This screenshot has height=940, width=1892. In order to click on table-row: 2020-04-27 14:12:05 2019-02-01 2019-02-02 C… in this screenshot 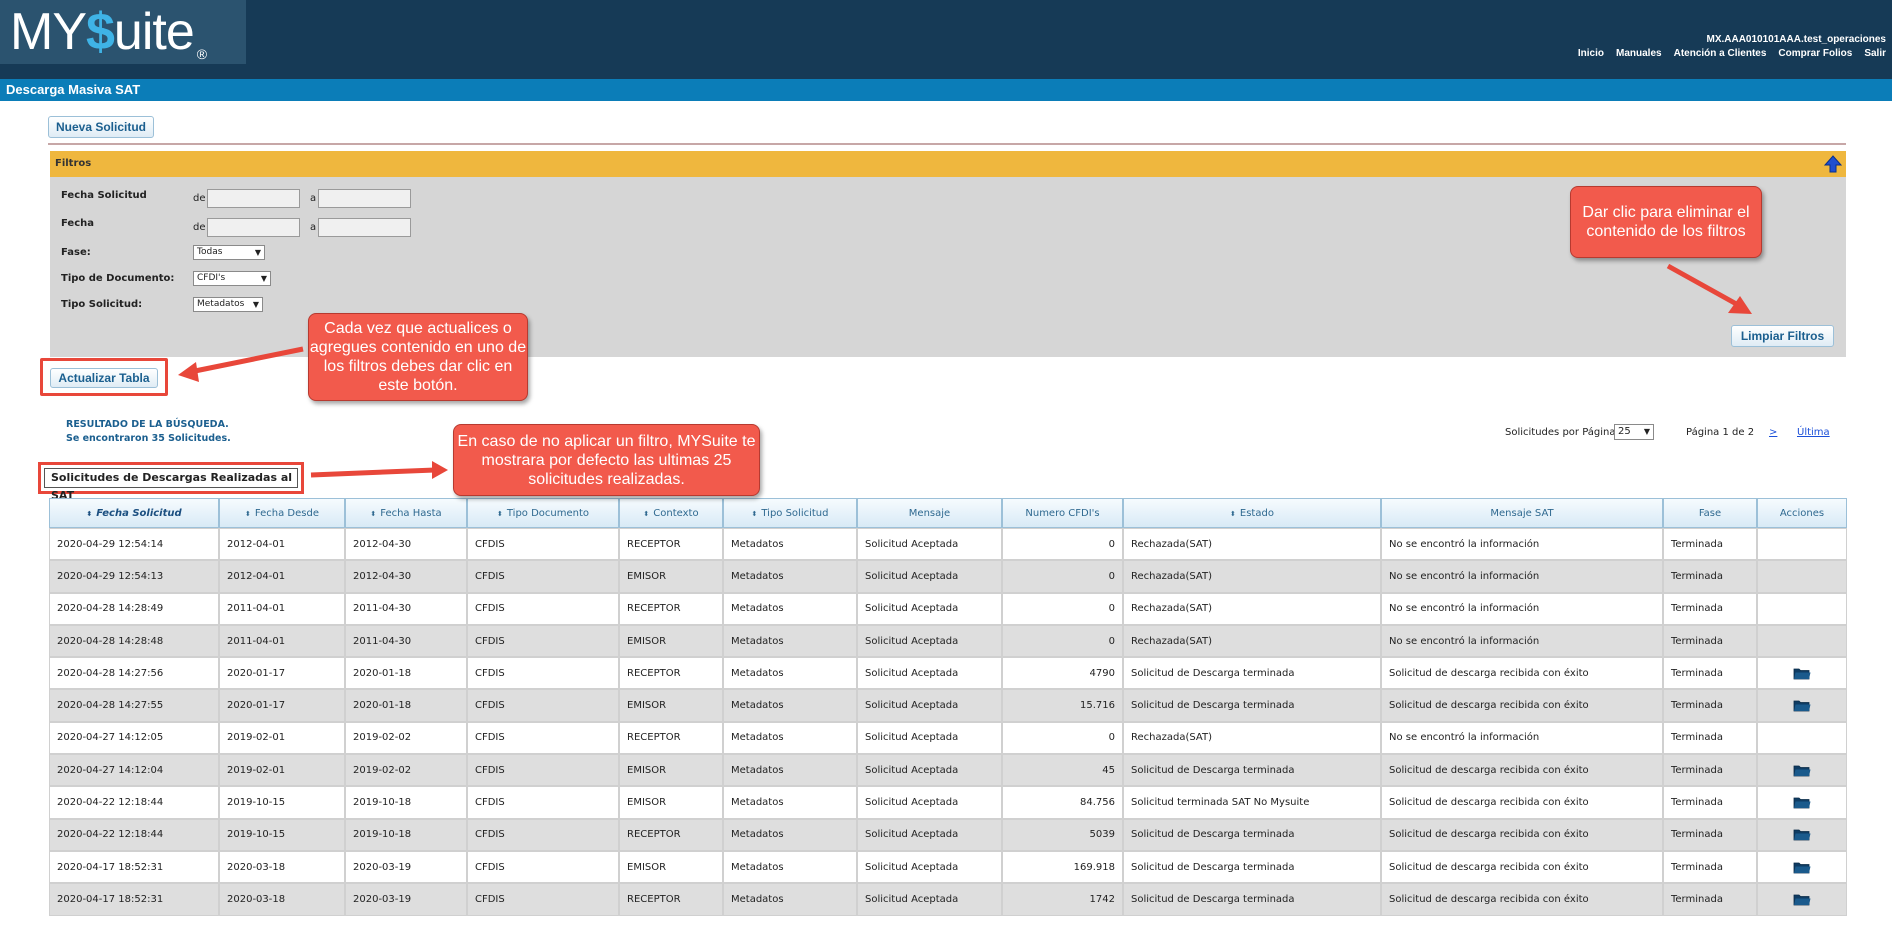, I will do `click(948, 738)`.